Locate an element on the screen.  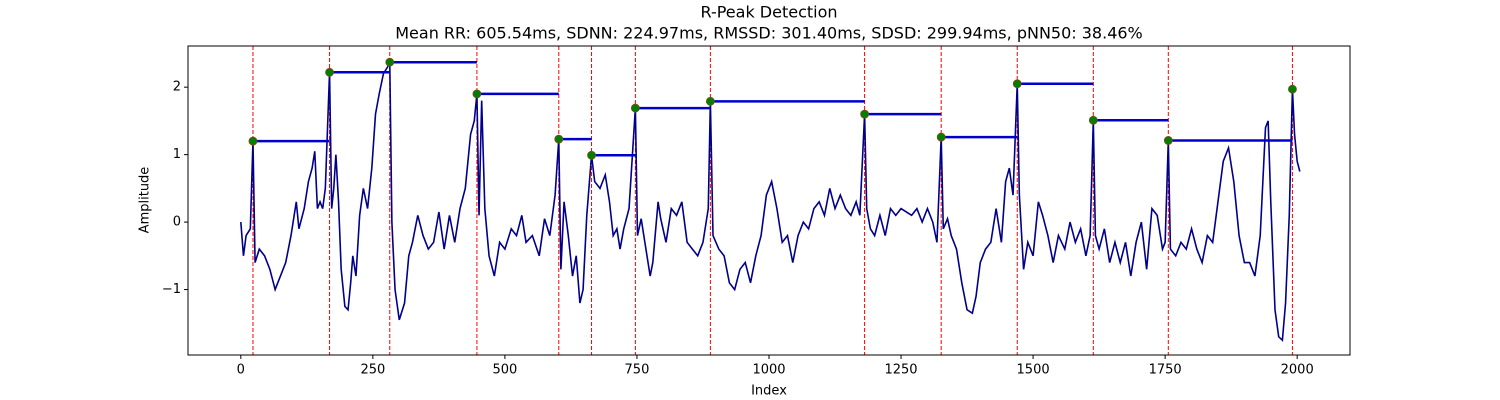
x-tick-label: 2000 is located at coordinates (1297, 370).